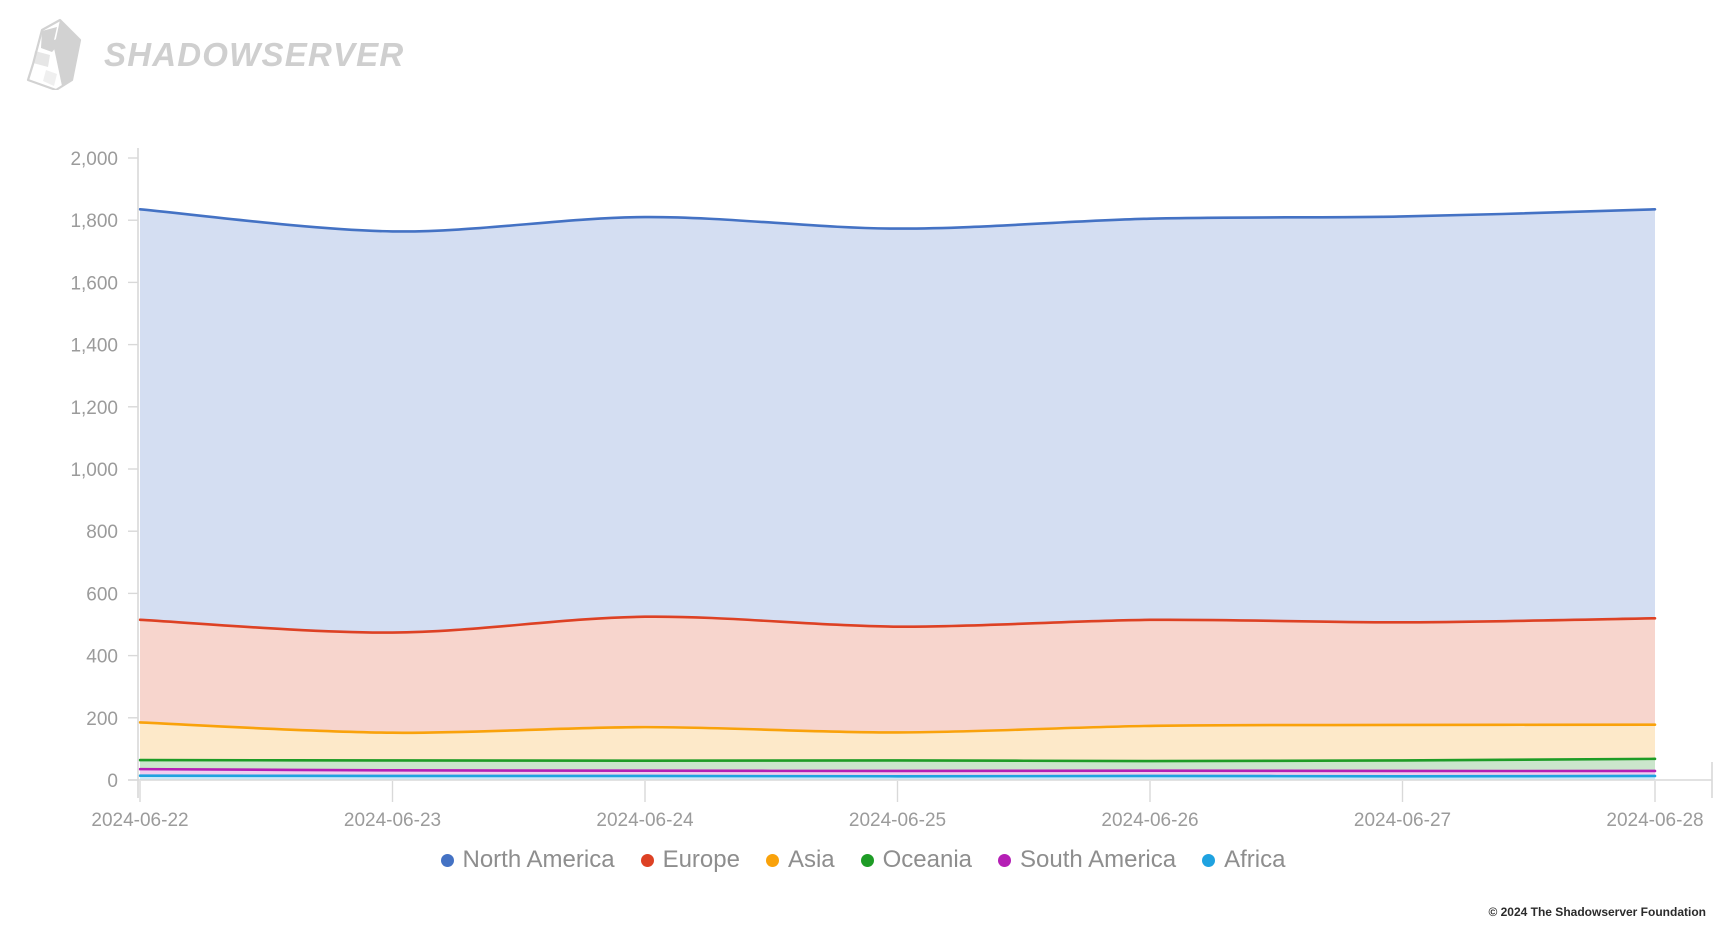 This screenshot has width=1726, height=932. What do you see at coordinates (897, 776) in the screenshot?
I see `line-africa` at bounding box center [897, 776].